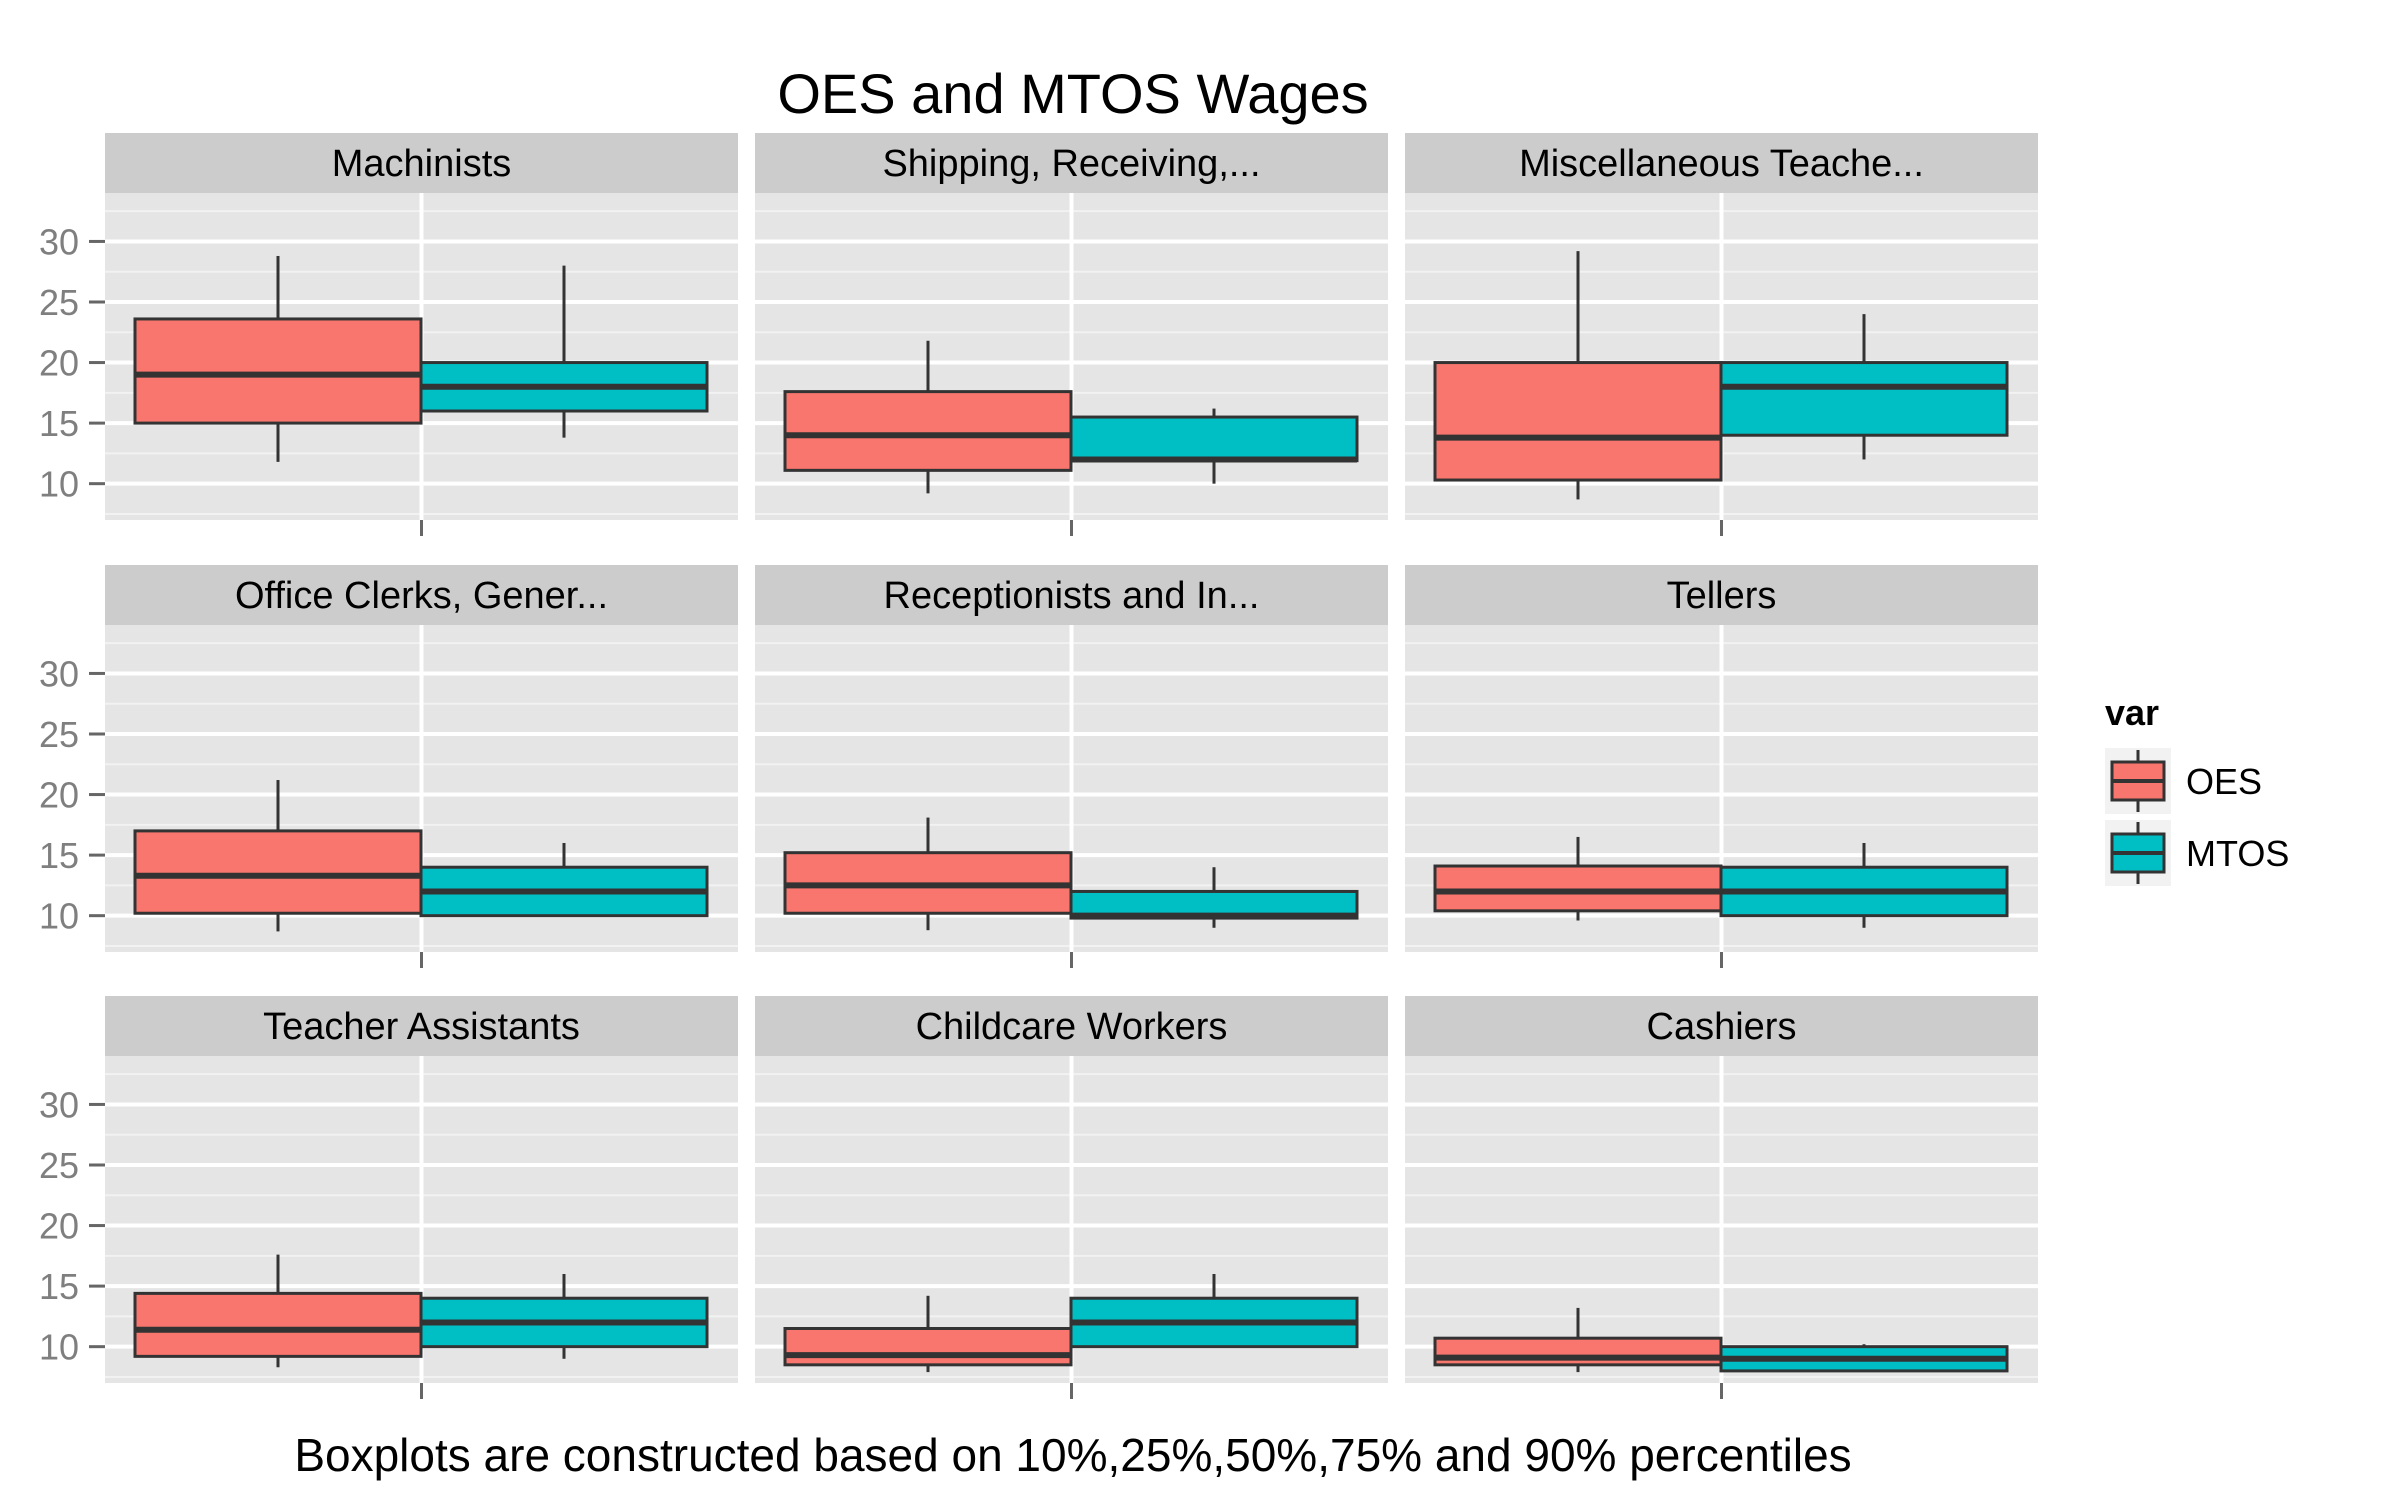 This screenshot has width=2400, height=1505. Describe the element at coordinates (1721, 1197) in the screenshot. I see `facet-panel: Cashiers` at that location.